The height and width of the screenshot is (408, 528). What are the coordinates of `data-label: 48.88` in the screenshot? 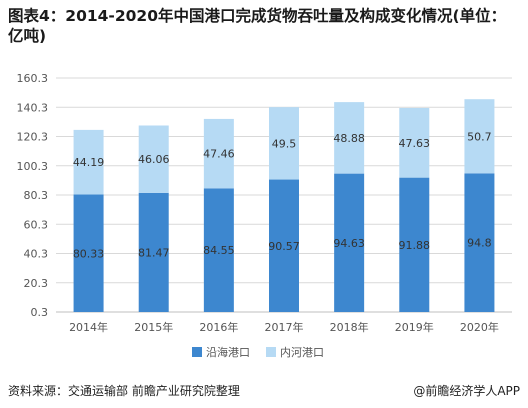 It's located at (349, 138).